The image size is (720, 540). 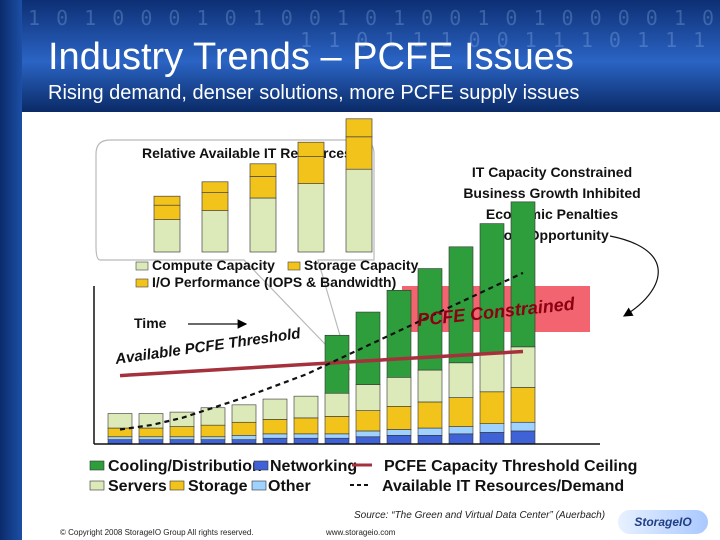 What do you see at coordinates (361, 265) in the screenshot?
I see `inset-legend-label: Storage Capacity` at bounding box center [361, 265].